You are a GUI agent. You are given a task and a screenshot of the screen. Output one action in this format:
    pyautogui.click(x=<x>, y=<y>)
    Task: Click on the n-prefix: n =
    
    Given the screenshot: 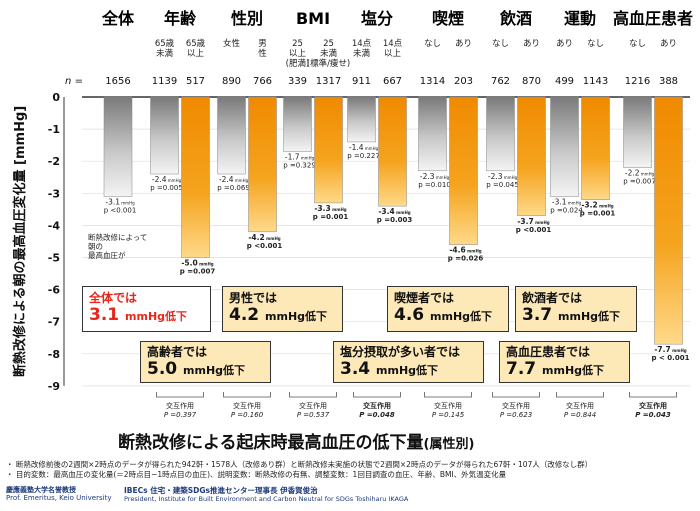 What is the action you would take?
    pyautogui.click(x=74, y=81)
    